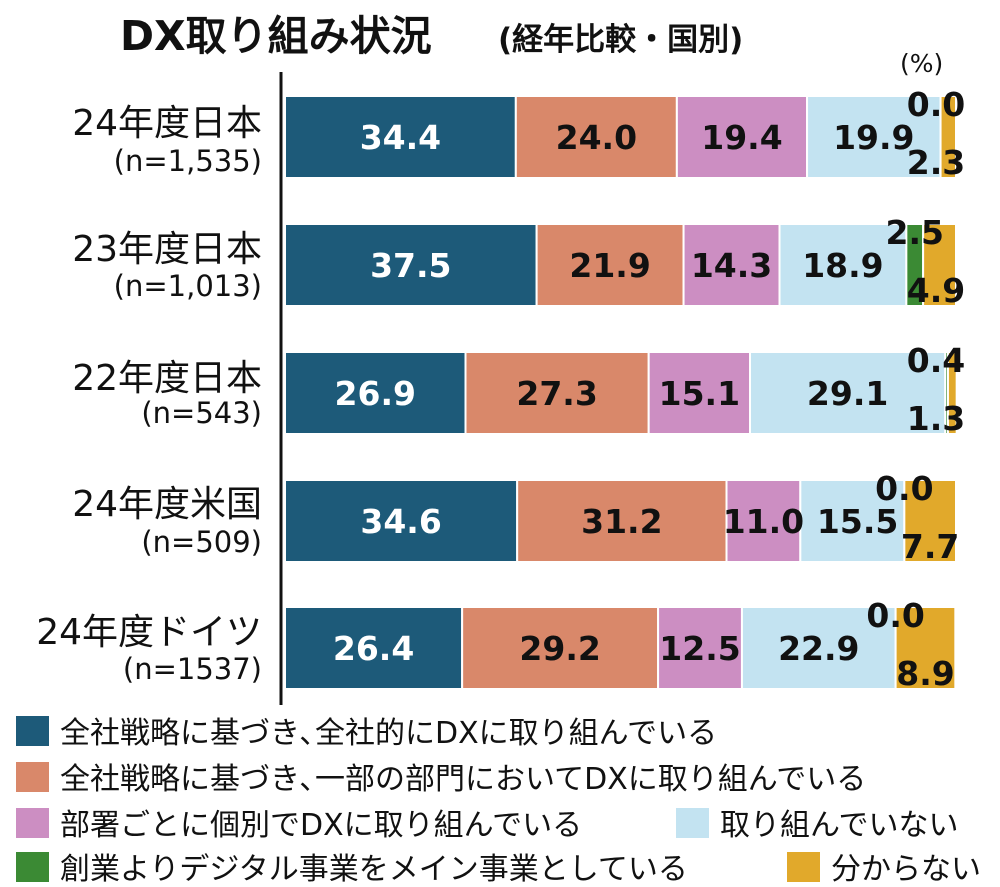 The width and height of the screenshot is (1000, 887). I want to click on value-label: 0.4, so click(936, 360).